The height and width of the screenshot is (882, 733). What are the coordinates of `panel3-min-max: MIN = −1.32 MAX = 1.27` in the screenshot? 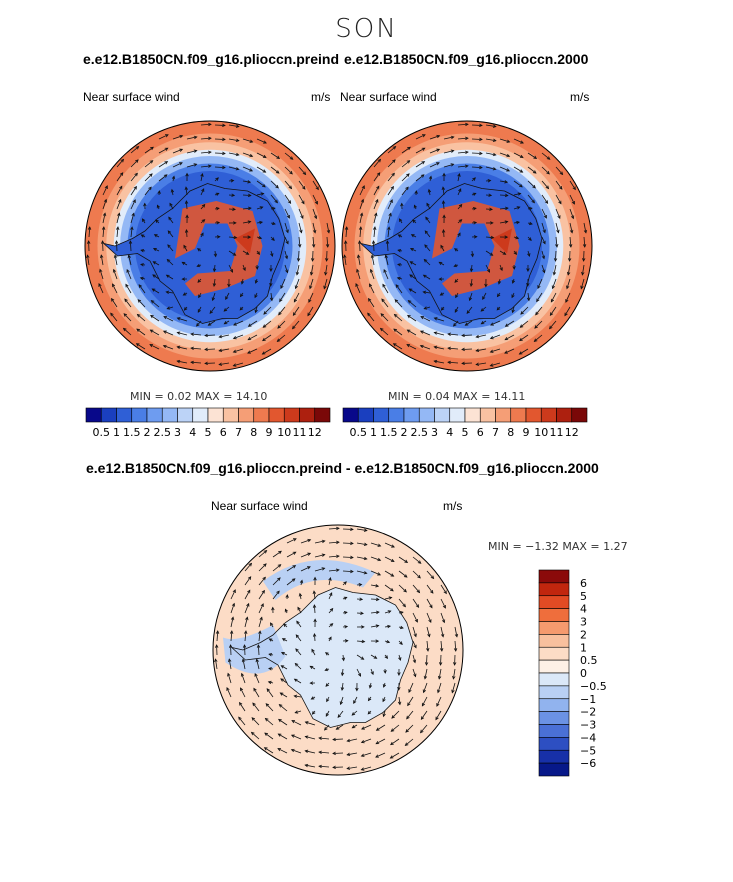 It's located at (558, 546).